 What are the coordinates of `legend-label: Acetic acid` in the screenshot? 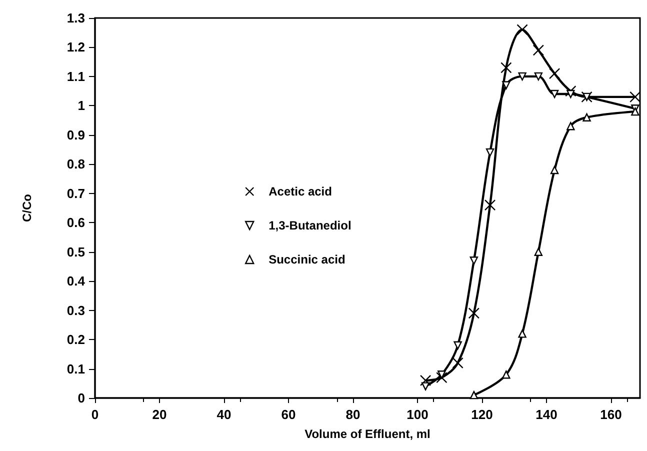 It's located at (300, 191).